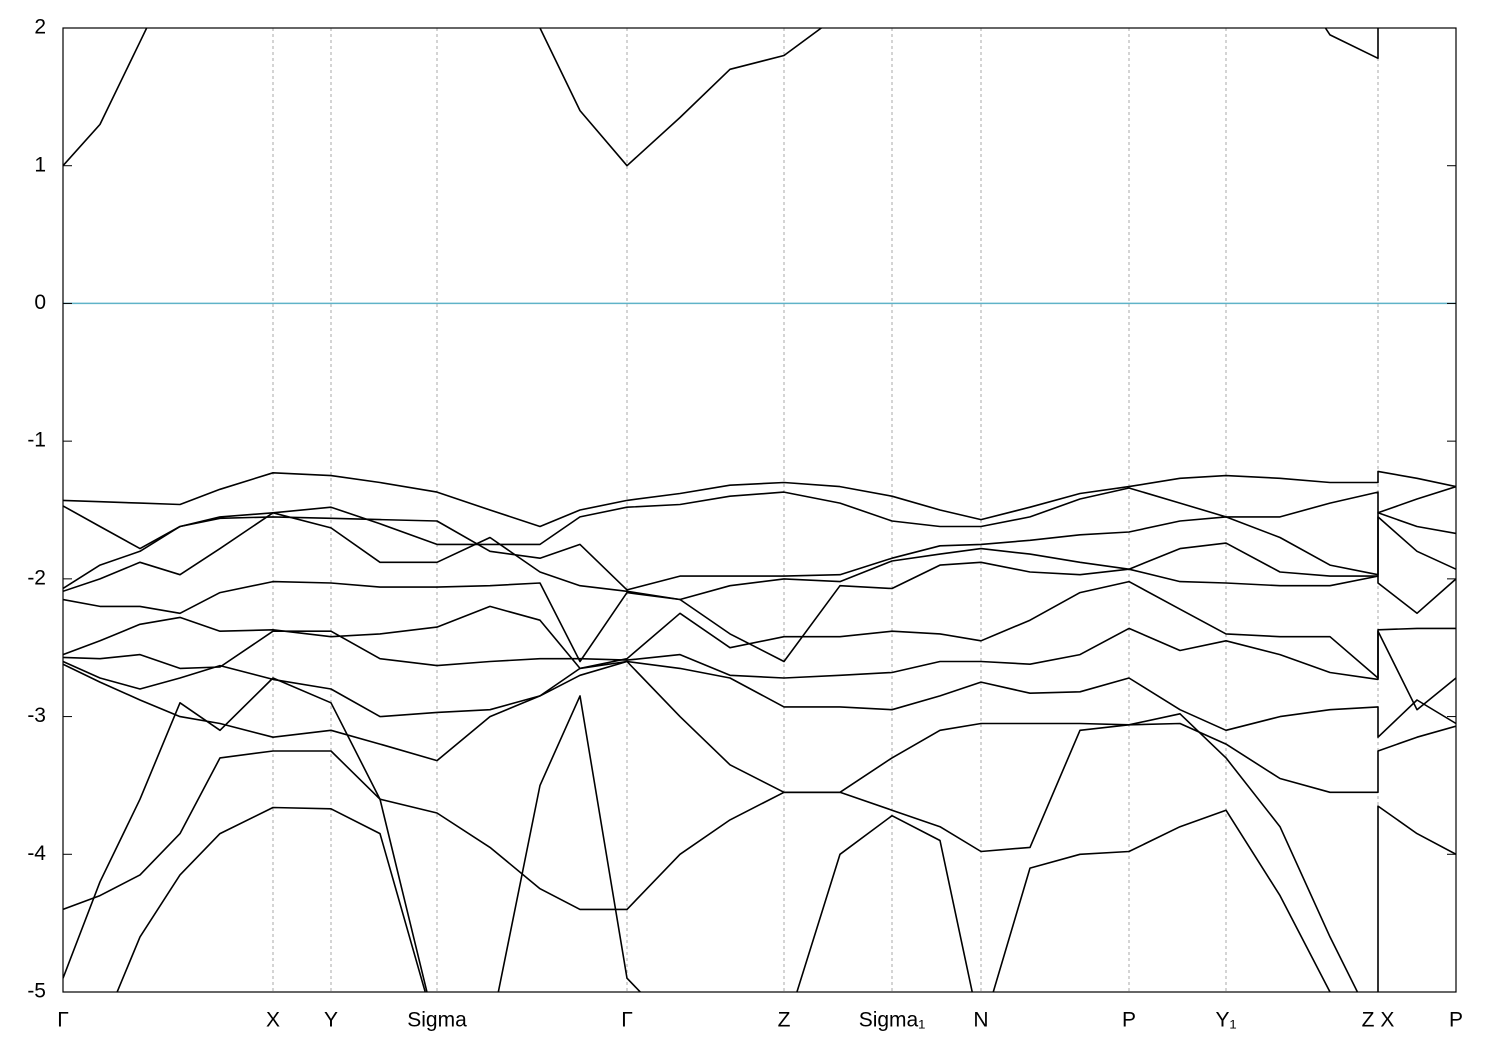  Describe the element at coordinates (331, 1020) in the screenshot. I see `x-tick-label: Y` at that location.